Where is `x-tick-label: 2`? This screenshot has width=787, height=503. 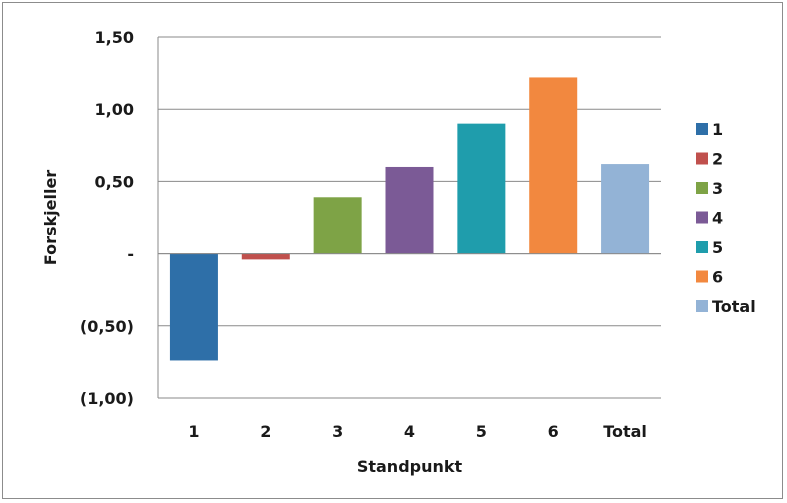
x-tick-label: 2 is located at coordinates (265, 431).